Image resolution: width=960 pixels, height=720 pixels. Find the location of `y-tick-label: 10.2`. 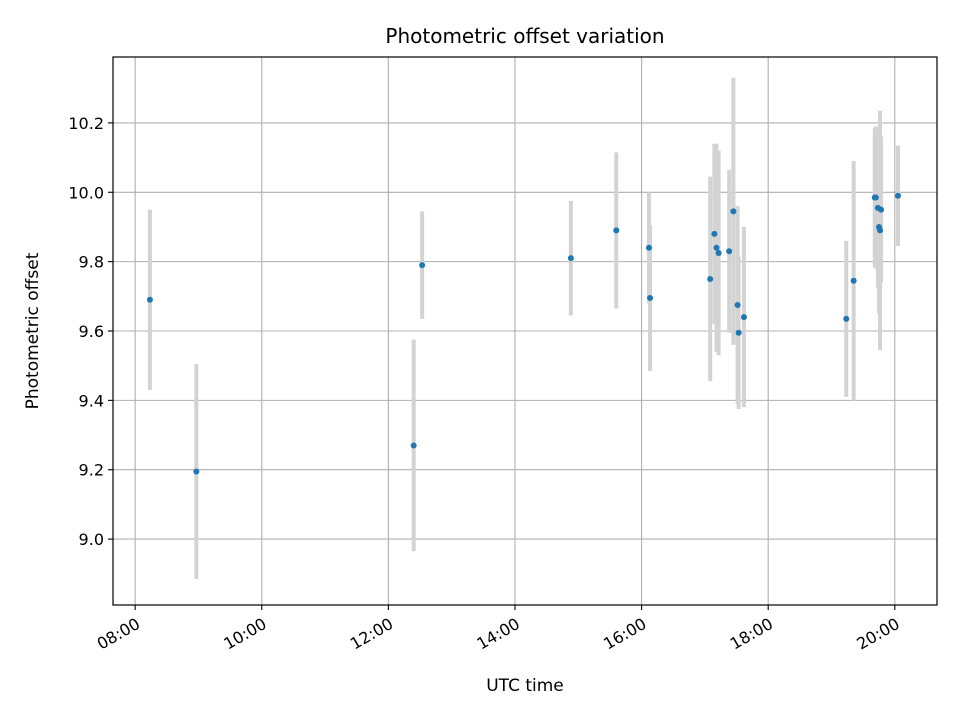

y-tick-label: 10.2 is located at coordinates (86, 123).